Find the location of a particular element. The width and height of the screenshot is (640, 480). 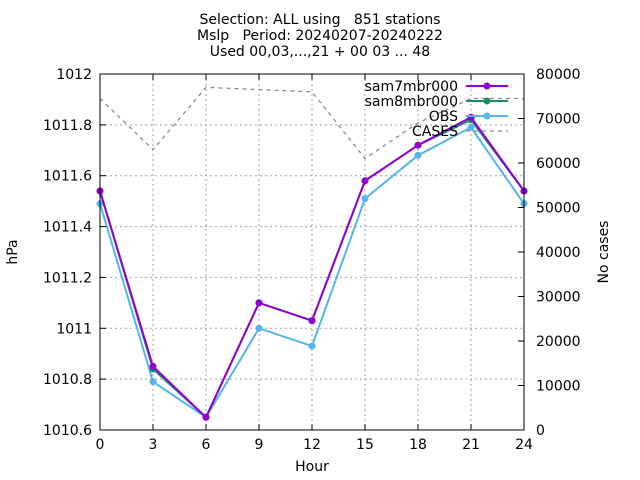

y-tick-label: 1012 is located at coordinates (74, 75).